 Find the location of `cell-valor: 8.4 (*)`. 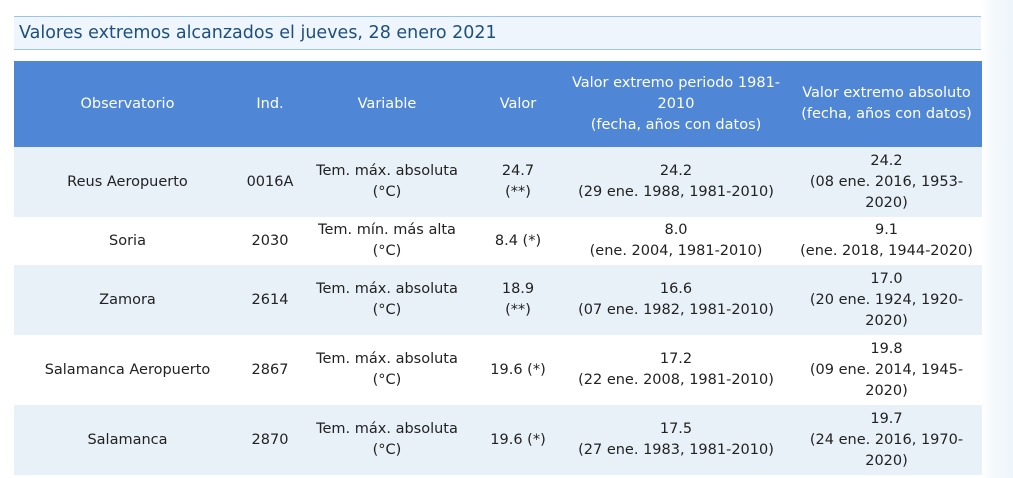

cell-valor: 8.4 (*) is located at coordinates (518, 241).